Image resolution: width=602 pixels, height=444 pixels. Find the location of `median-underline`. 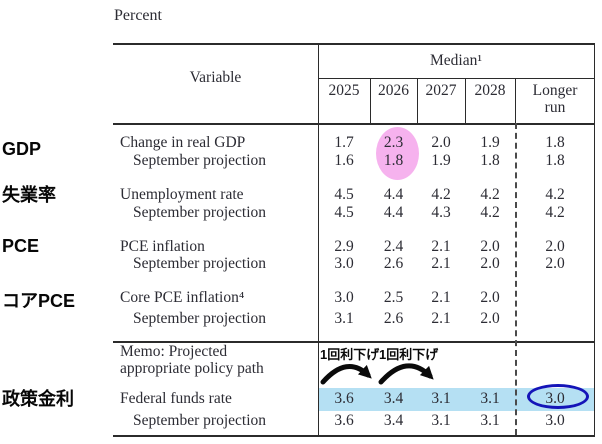

median-underline is located at coordinates (456, 78).